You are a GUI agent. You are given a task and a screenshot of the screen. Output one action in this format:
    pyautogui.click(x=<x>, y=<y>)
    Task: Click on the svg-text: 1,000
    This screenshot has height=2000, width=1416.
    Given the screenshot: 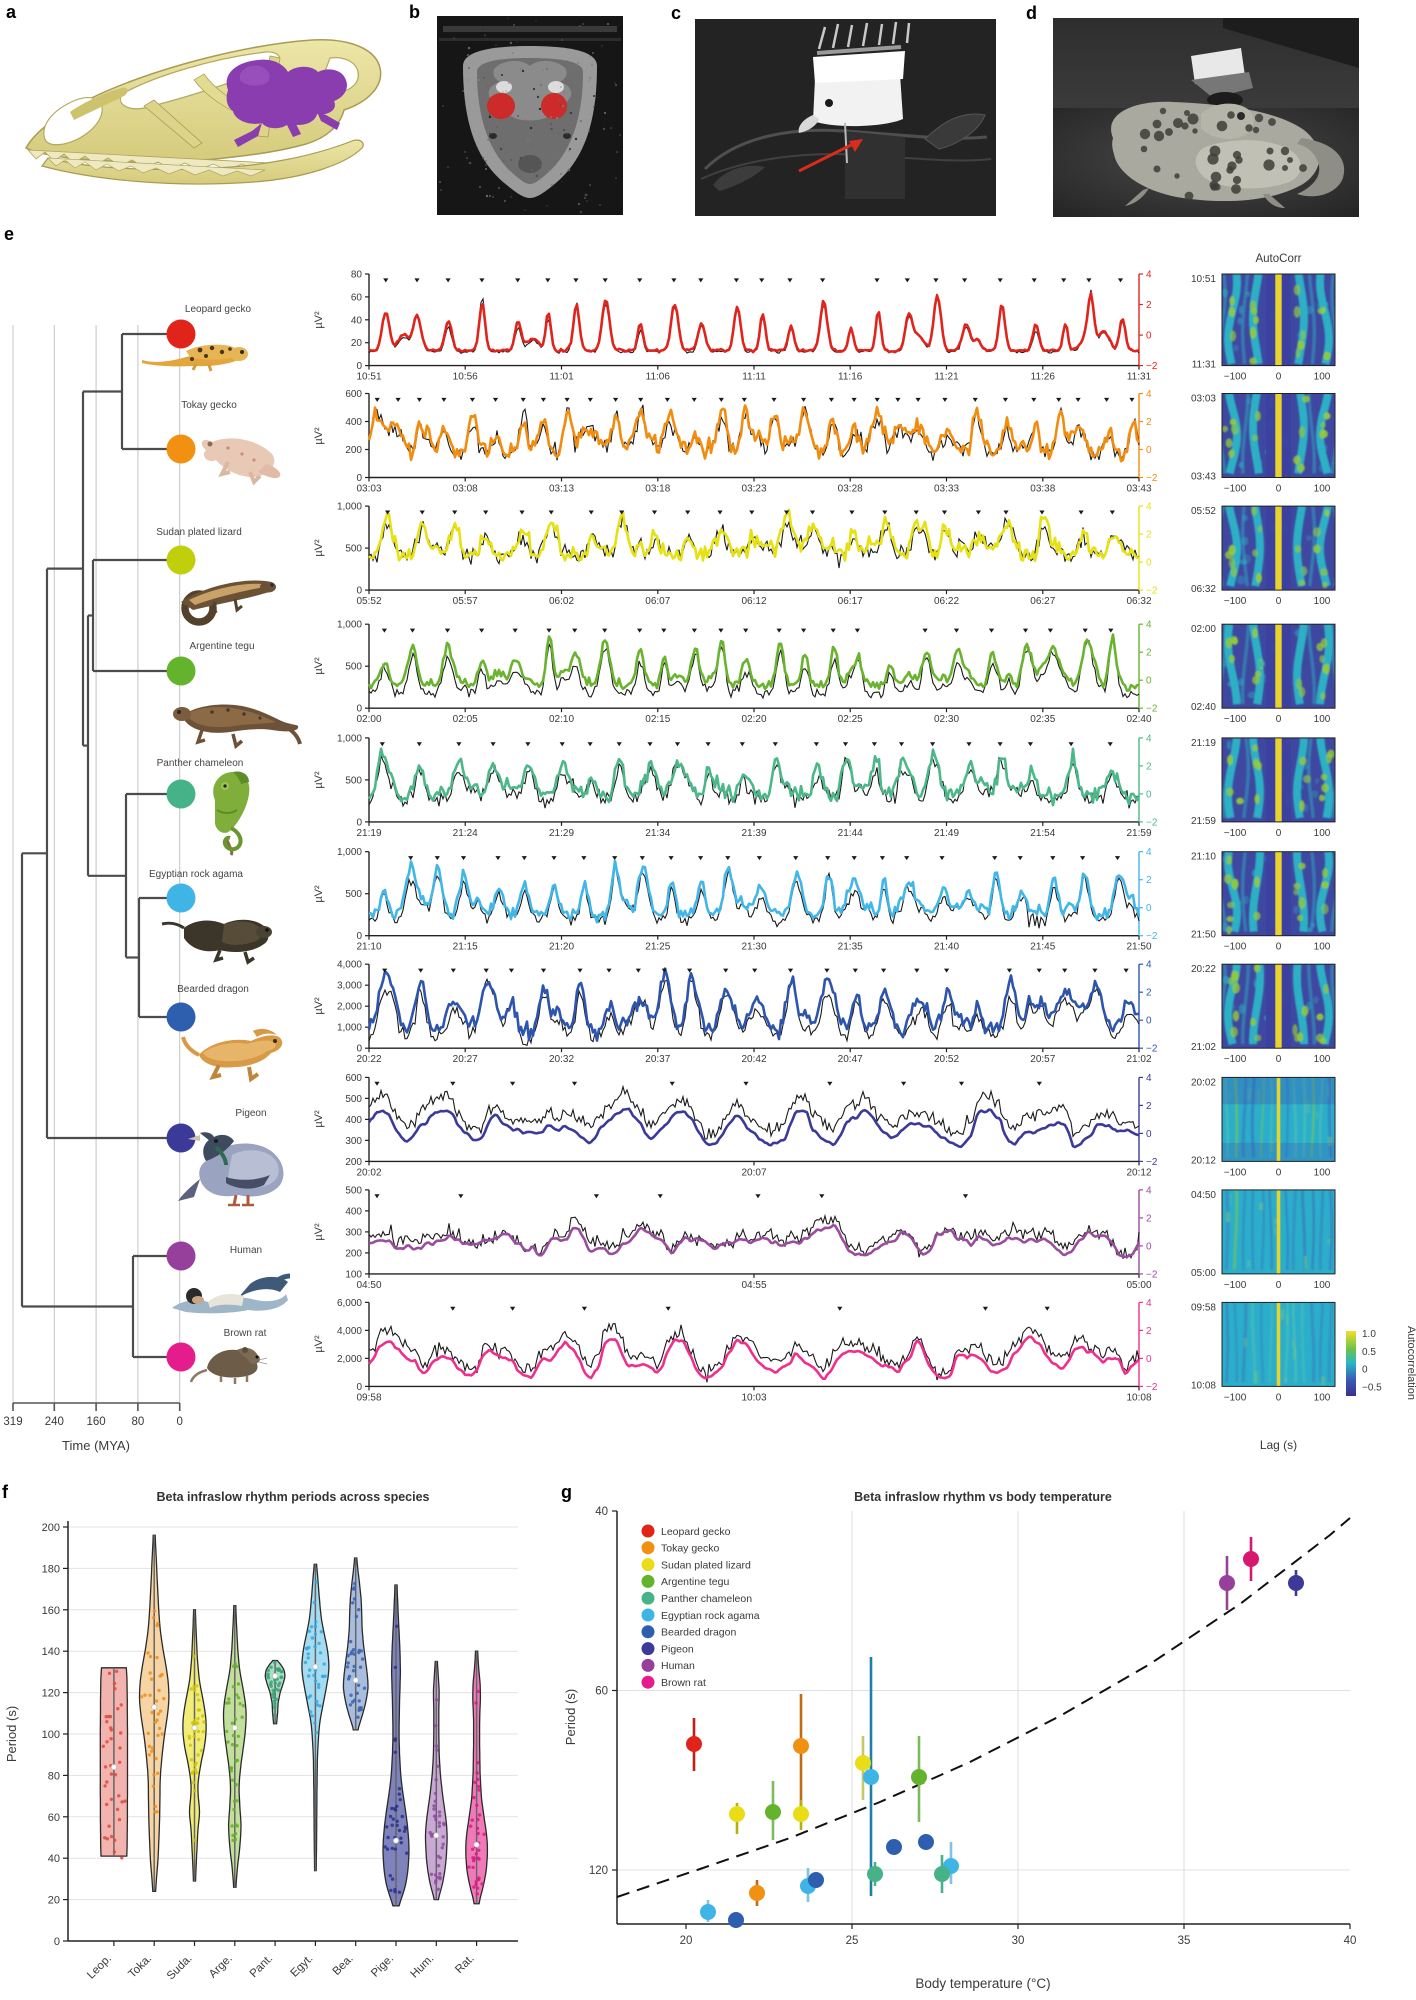 What is the action you would take?
    pyautogui.click(x=349, y=625)
    